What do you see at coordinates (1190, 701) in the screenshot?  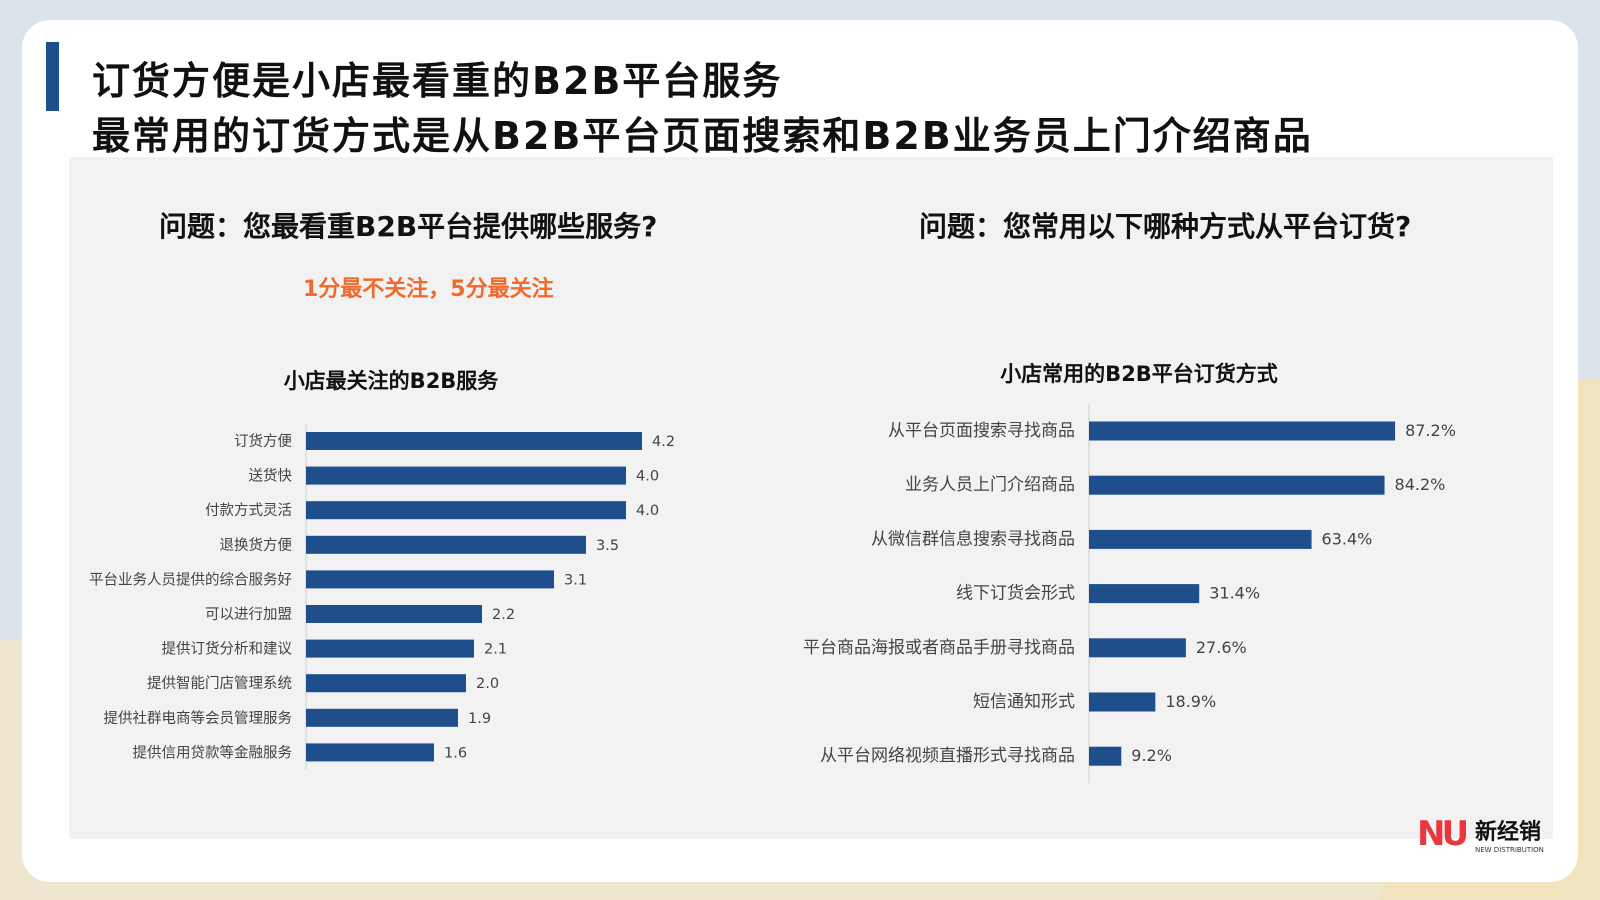 I see `data-label: 18.9%` at bounding box center [1190, 701].